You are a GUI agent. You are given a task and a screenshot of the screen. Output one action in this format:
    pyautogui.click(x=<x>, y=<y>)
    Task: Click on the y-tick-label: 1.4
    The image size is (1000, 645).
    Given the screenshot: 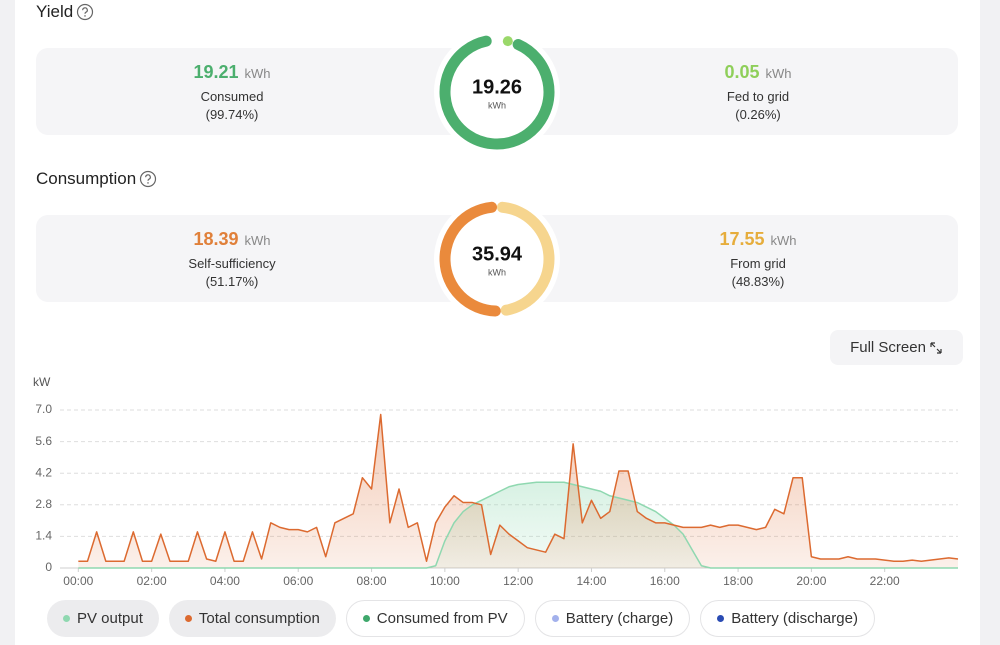 What is the action you would take?
    pyautogui.click(x=43, y=536)
    